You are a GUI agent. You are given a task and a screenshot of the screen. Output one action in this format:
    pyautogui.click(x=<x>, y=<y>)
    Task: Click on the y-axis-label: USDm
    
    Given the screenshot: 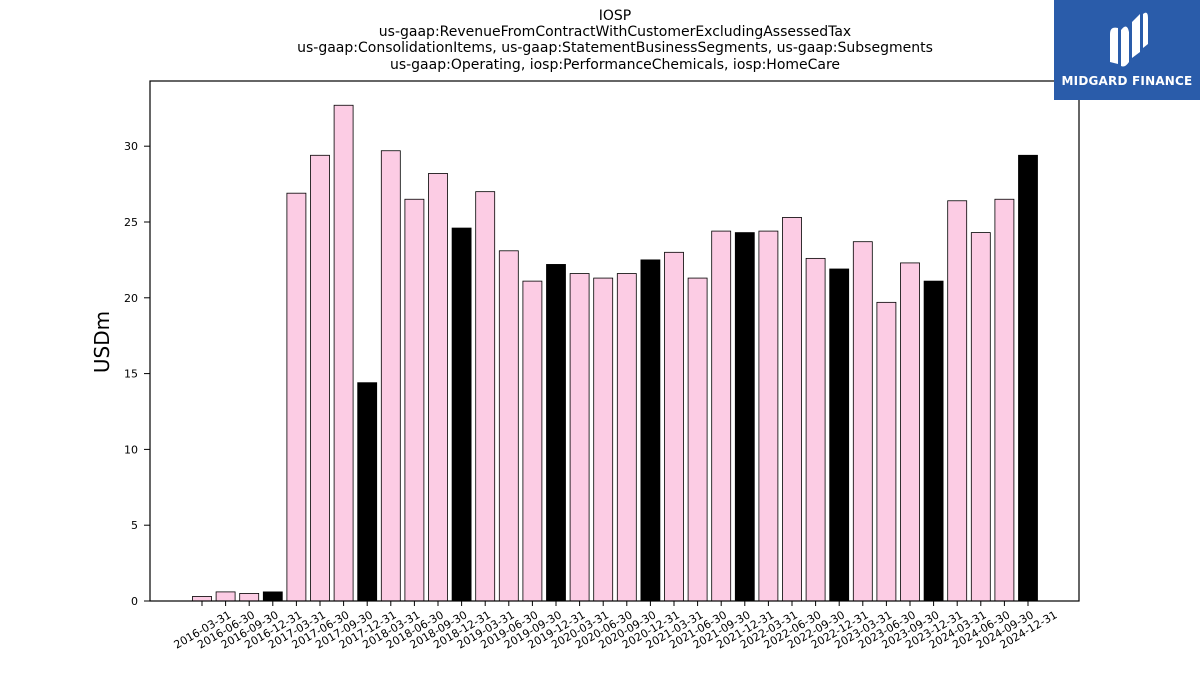 What is the action you would take?
    pyautogui.click(x=102, y=342)
    